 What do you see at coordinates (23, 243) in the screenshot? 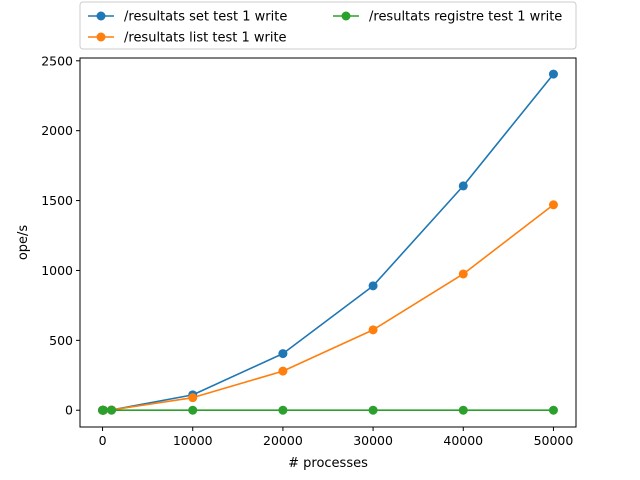
I see `y-axis-label: ope/s` at bounding box center [23, 243].